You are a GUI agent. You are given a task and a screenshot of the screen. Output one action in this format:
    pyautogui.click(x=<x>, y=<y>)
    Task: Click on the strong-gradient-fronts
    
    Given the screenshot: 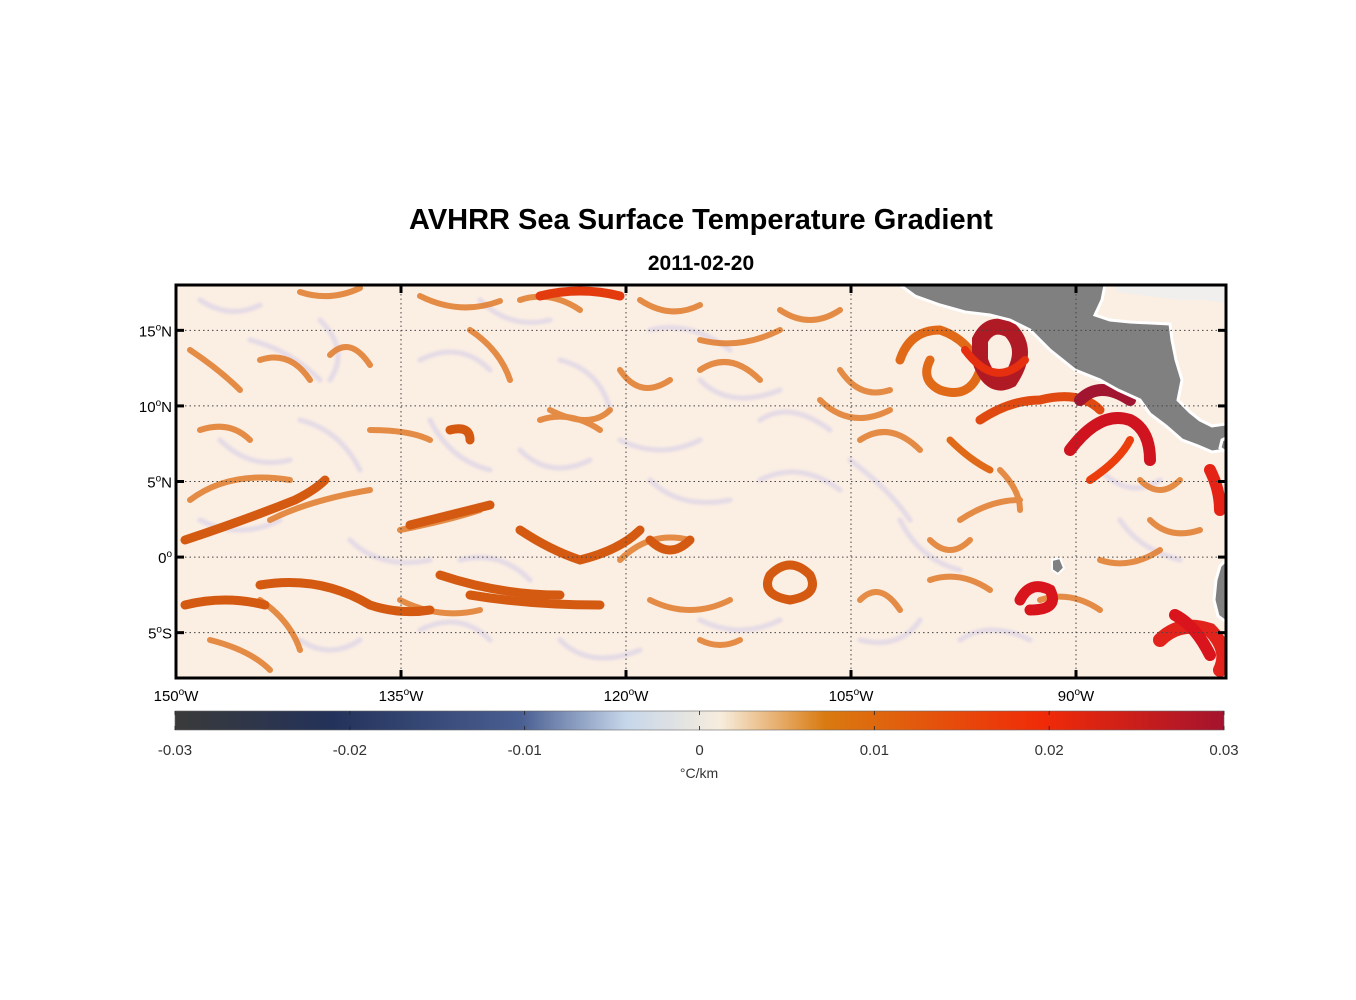 What is the action you would take?
    pyautogui.click(x=498, y=520)
    